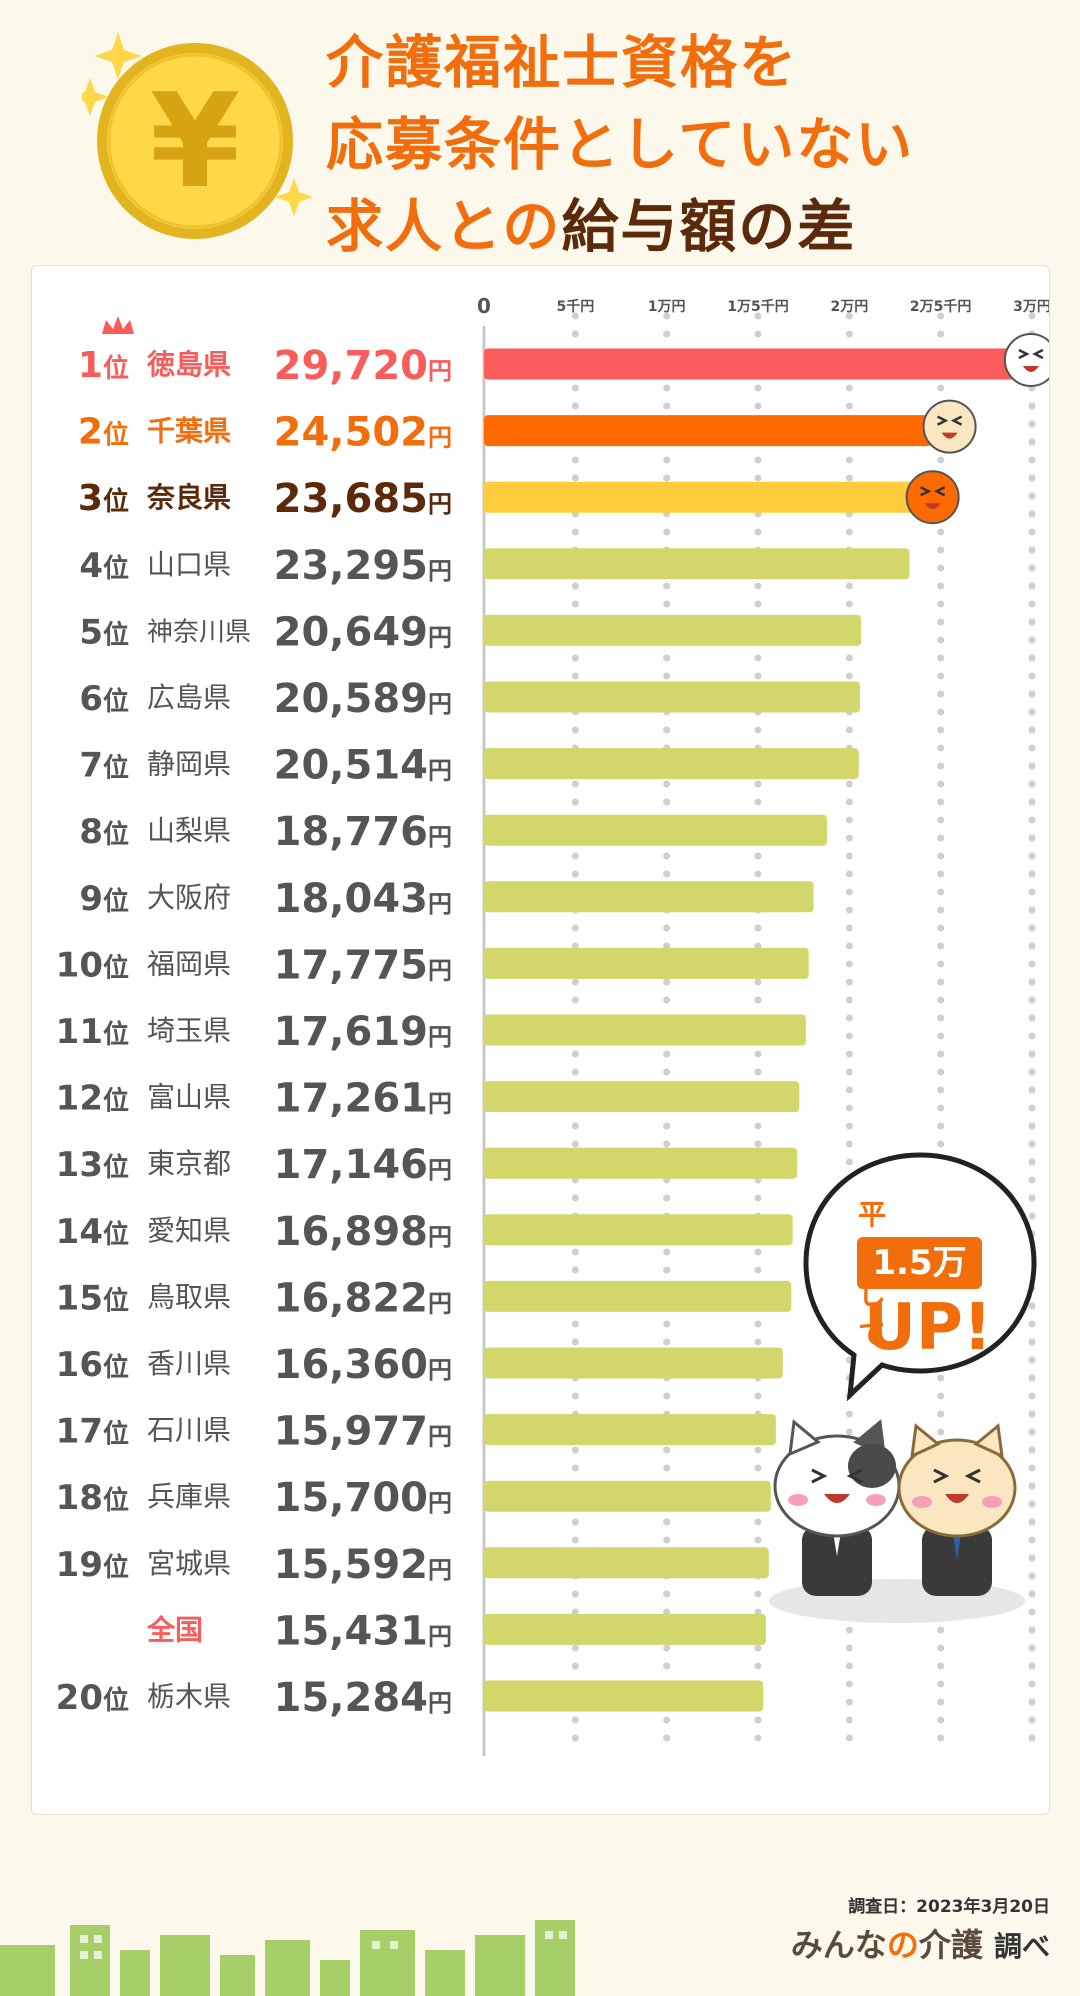 This screenshot has width=1080, height=1996. I want to click on prefecture-name: 徳島県, so click(188, 364).